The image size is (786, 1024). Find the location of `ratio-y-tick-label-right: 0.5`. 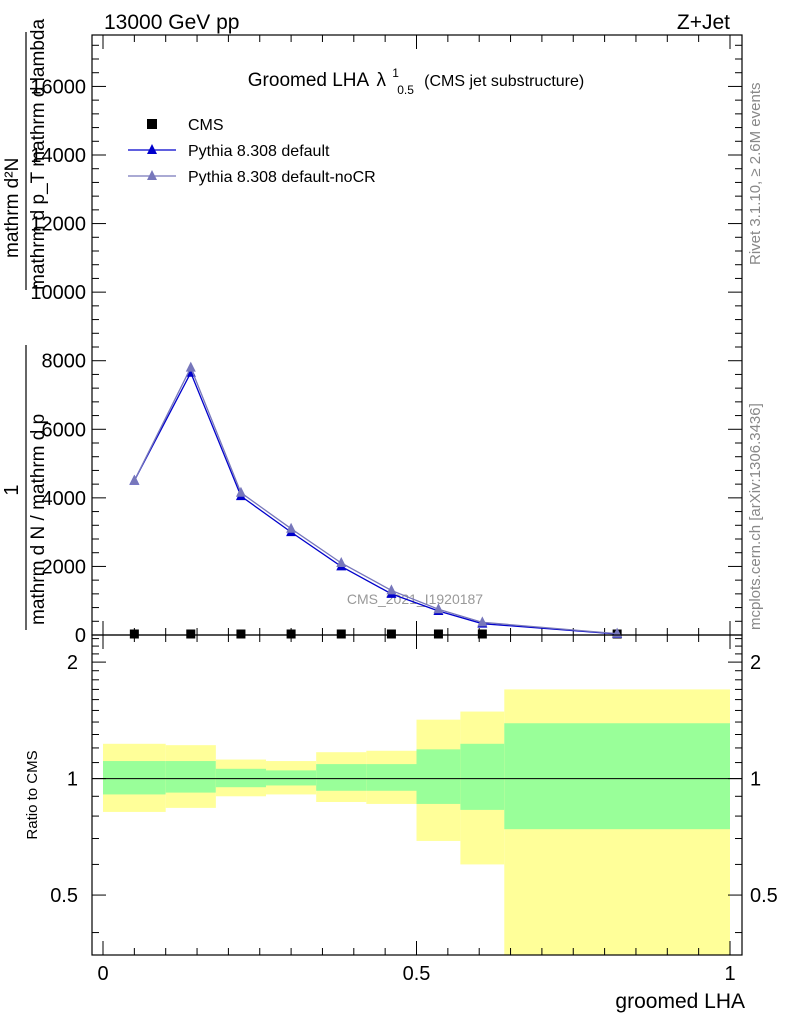

ratio-y-tick-label-right: 0.5 is located at coordinates (764, 896).